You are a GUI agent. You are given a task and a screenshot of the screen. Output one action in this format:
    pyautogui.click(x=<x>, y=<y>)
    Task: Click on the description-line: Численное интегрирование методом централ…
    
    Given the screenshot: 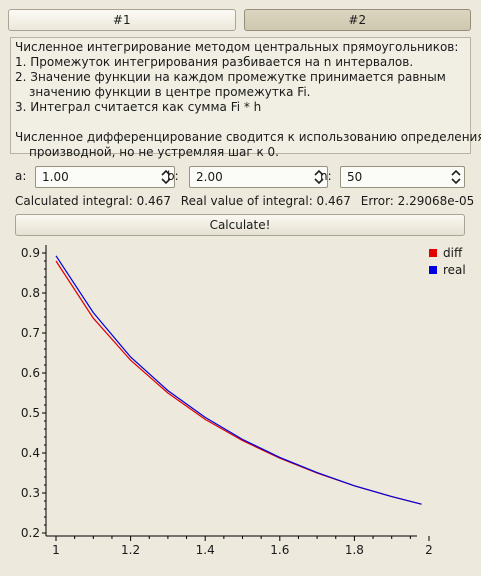 What is the action you would take?
    pyautogui.click(x=237, y=47)
    